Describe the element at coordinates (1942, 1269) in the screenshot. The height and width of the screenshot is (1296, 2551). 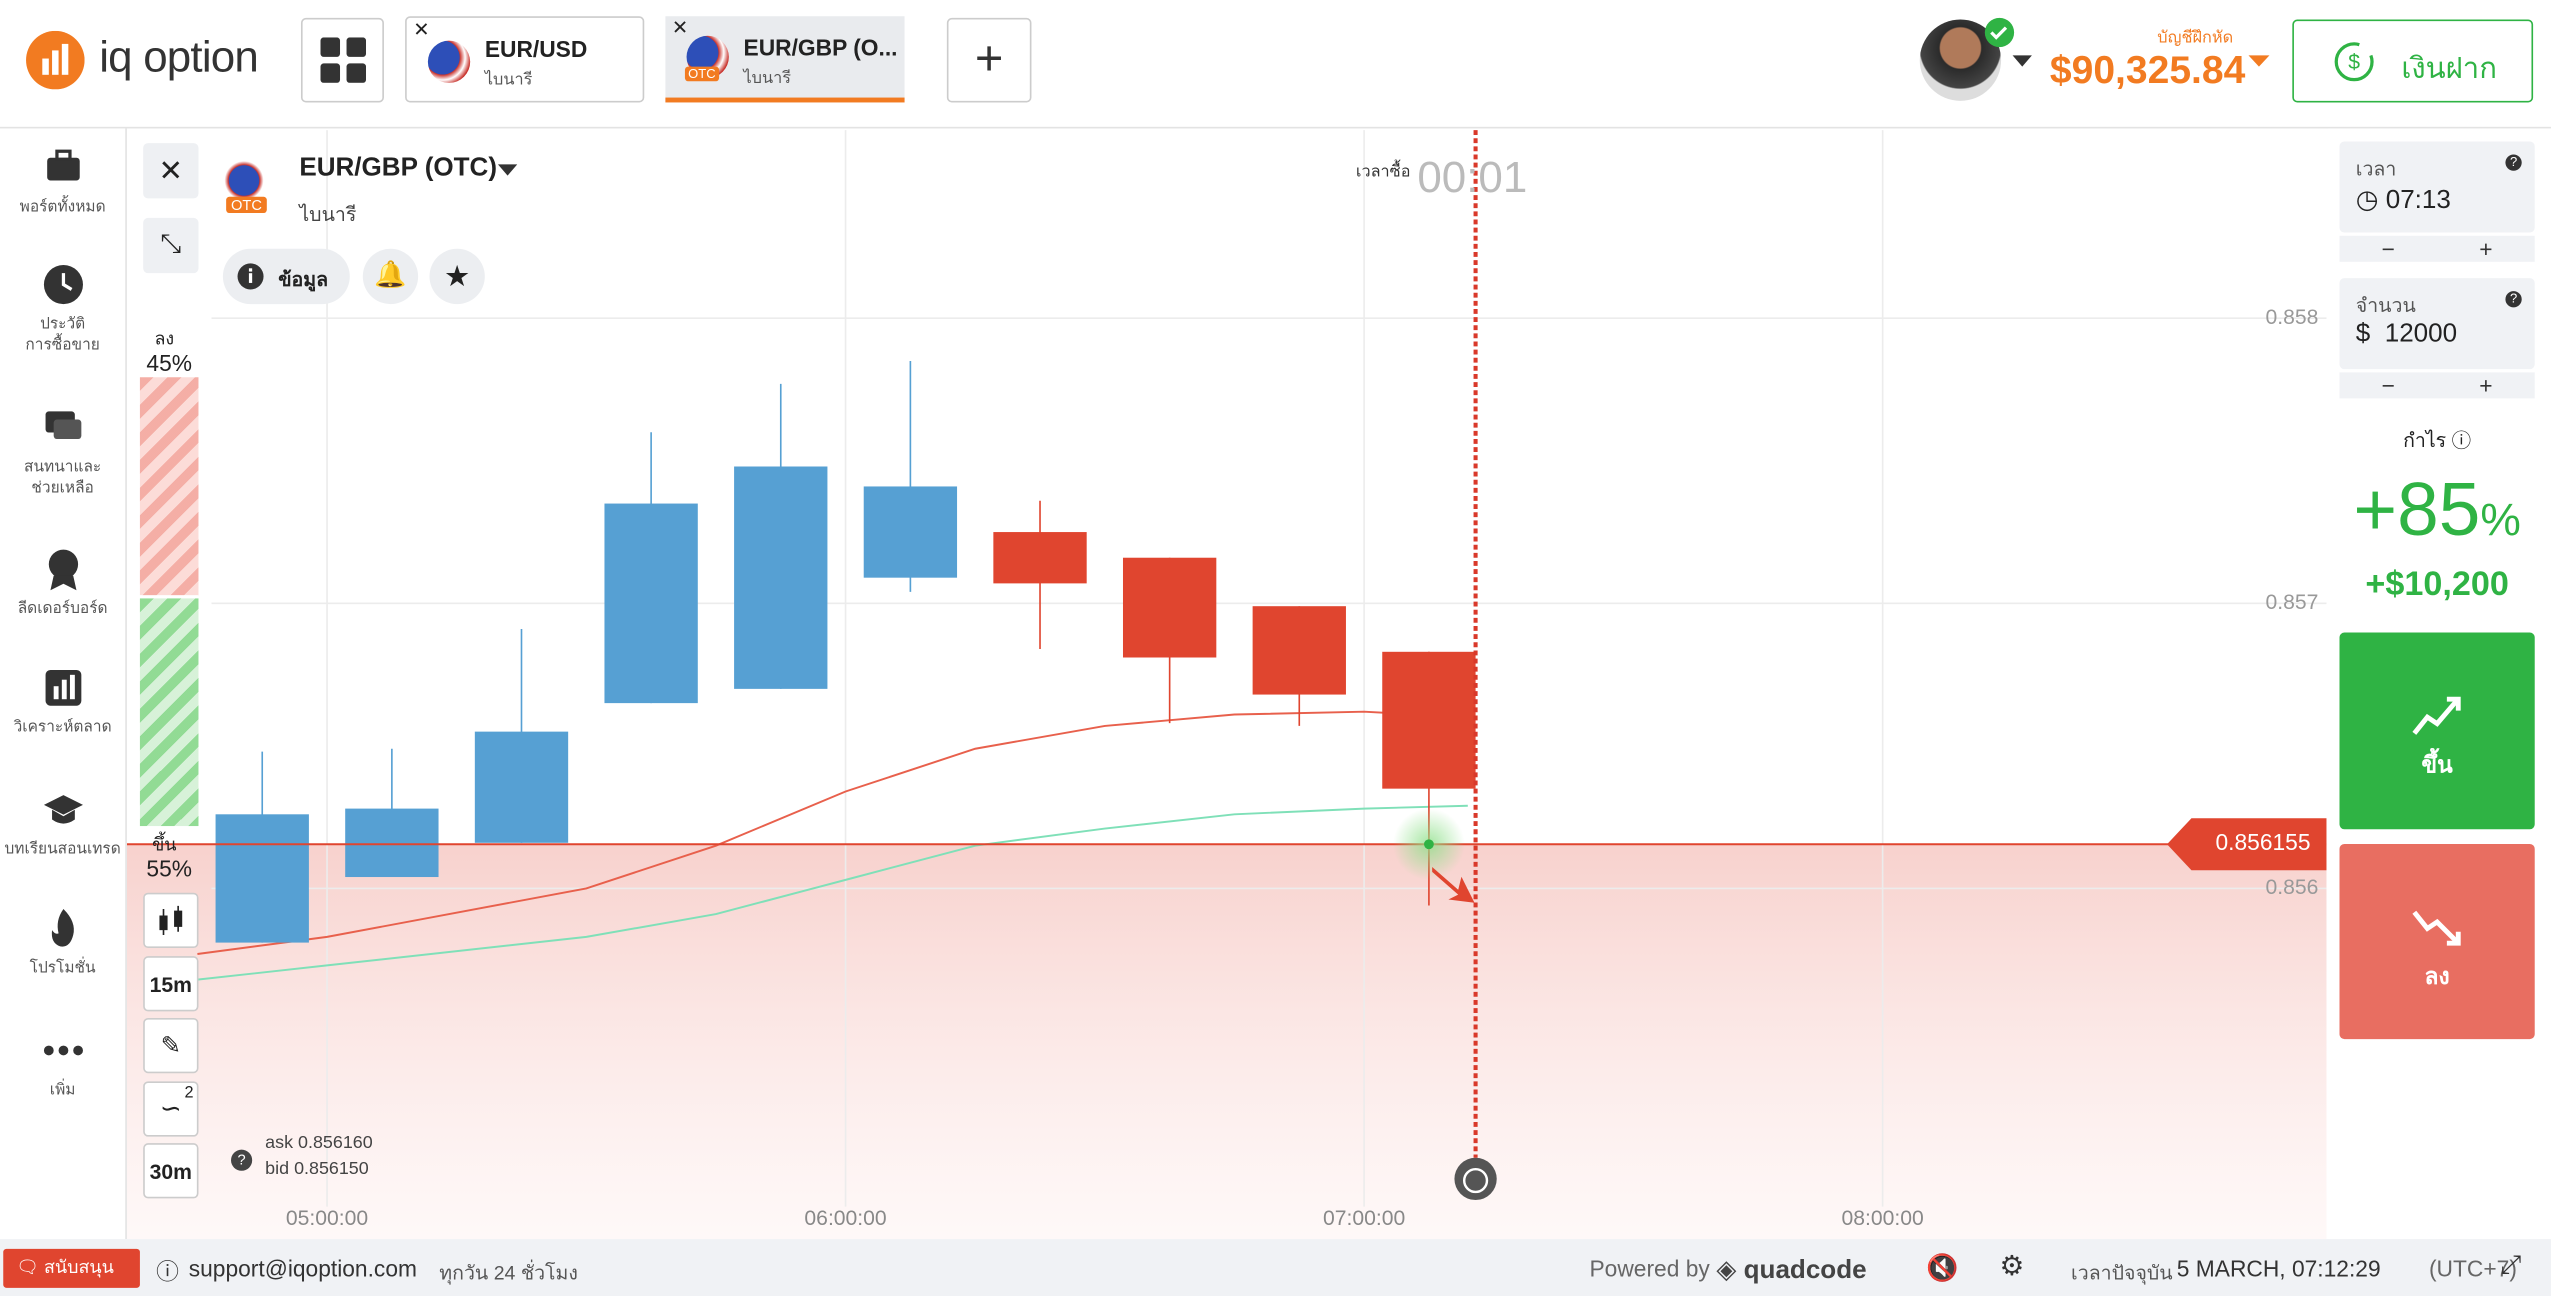
I see `mute-button: 🔇` at that location.